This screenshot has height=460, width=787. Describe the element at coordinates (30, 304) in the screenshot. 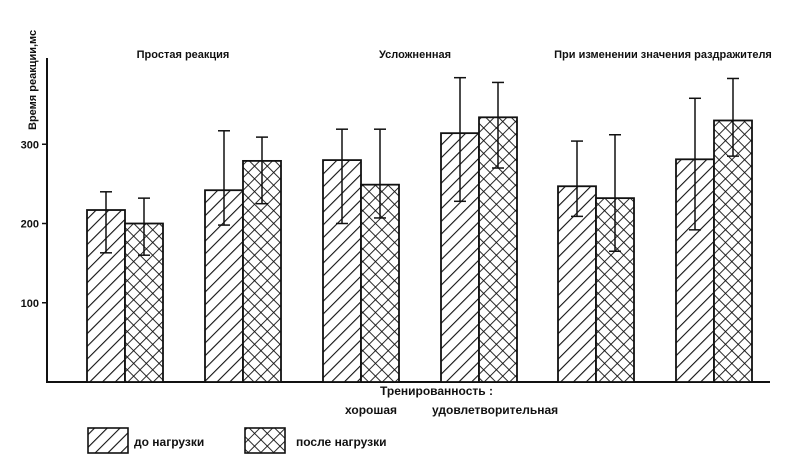

I see `y-tick-label: 100` at that location.